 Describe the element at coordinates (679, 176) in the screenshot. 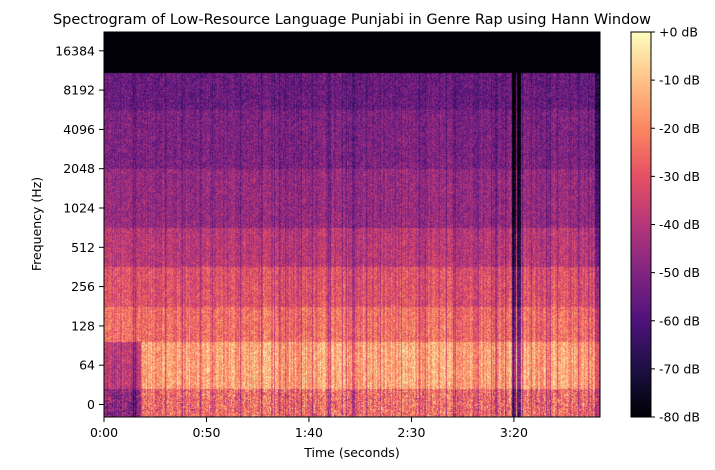

I see `colorbar-tick-label: -30 dB` at that location.